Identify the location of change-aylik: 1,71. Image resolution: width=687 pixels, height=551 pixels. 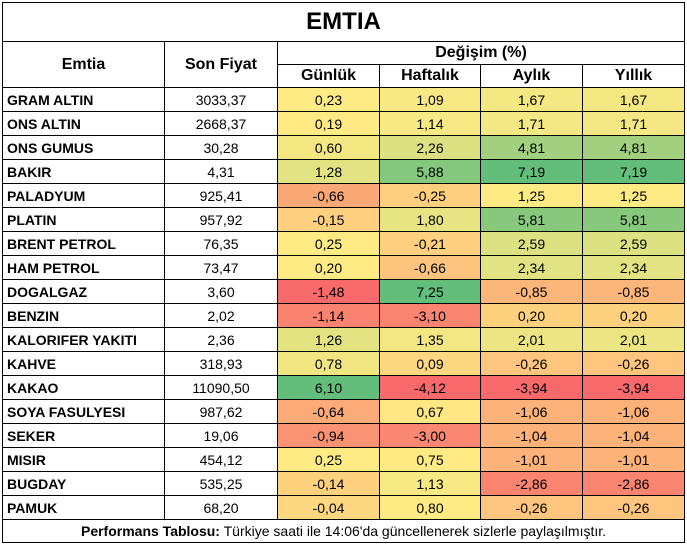
(531, 123).